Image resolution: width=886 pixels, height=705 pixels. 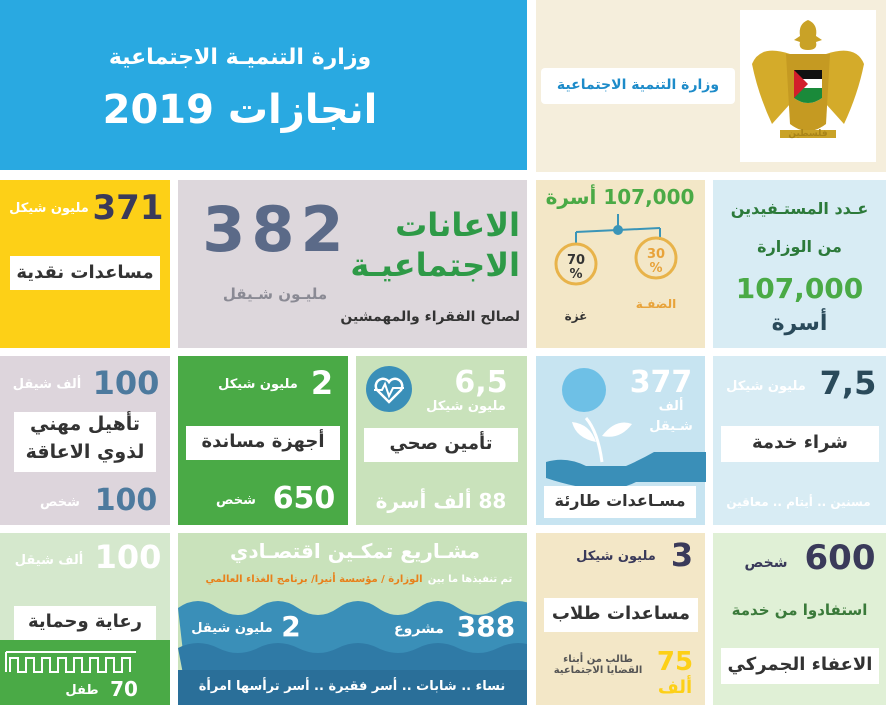 What do you see at coordinates (85, 452) in the screenshot?
I see `disability-label-2: لذوي الاعاقة` at bounding box center [85, 452].